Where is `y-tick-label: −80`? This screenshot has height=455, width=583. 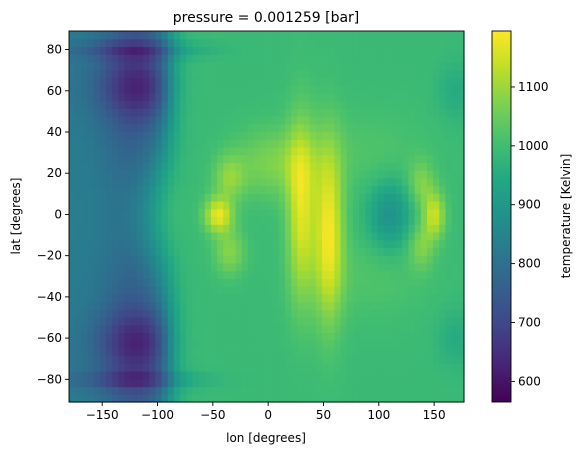 y-tick-label: −80 is located at coordinates (49, 379).